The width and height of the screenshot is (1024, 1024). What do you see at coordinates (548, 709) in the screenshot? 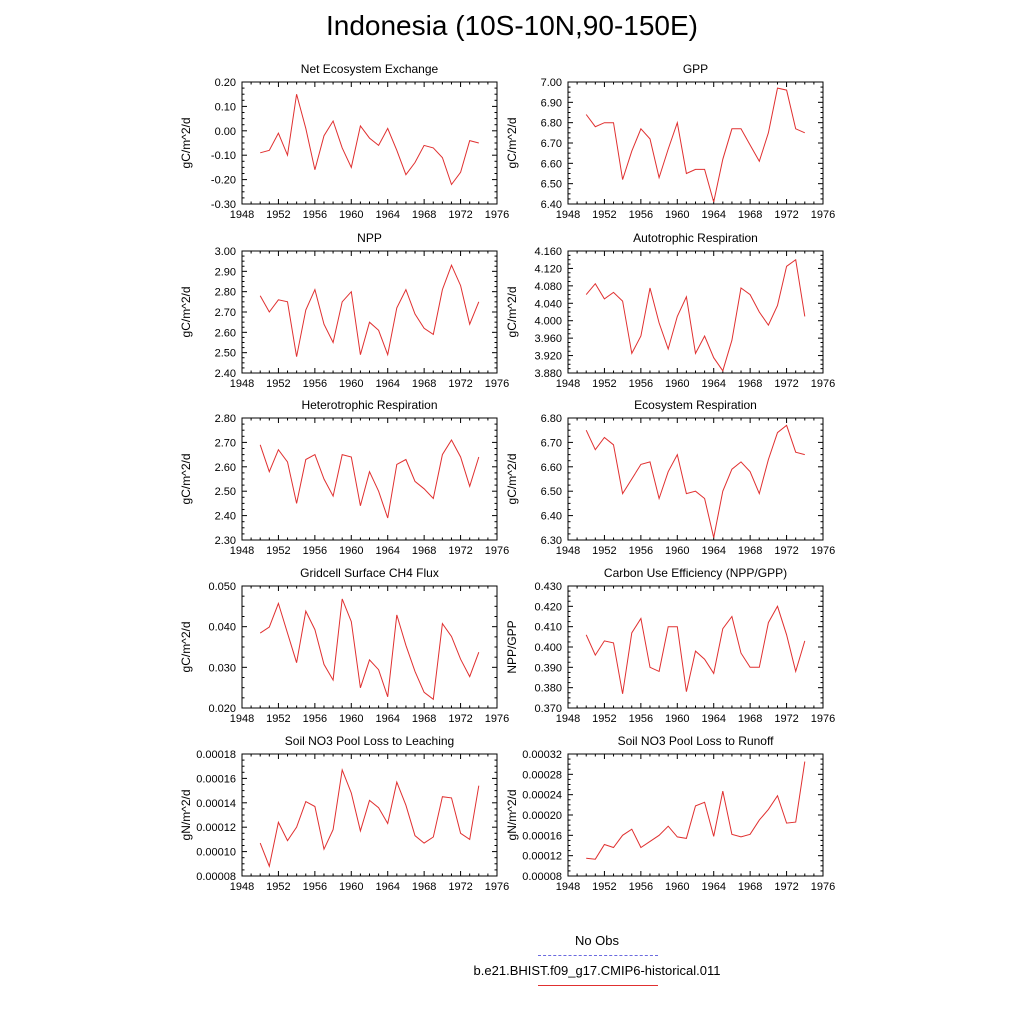
I see `y-tick-label: 0.370` at bounding box center [548, 709].